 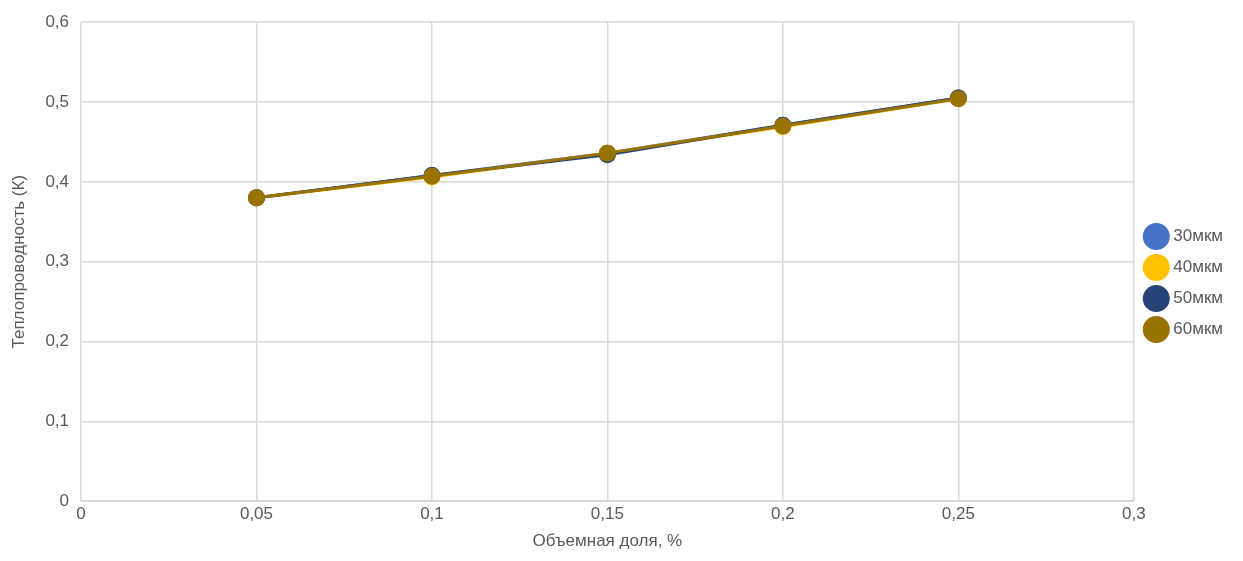 I want to click on y-tick-label: 0,3, so click(x=57, y=261).